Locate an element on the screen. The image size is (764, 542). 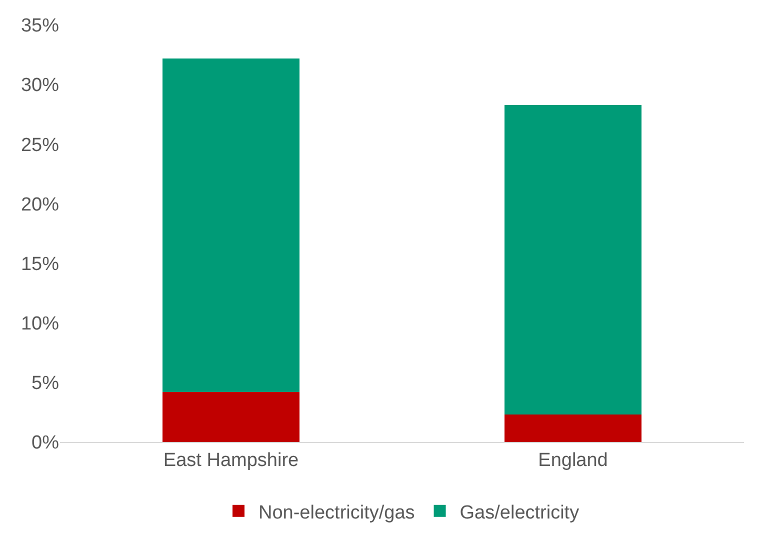
y-tick-label: 10% is located at coordinates (40, 324).